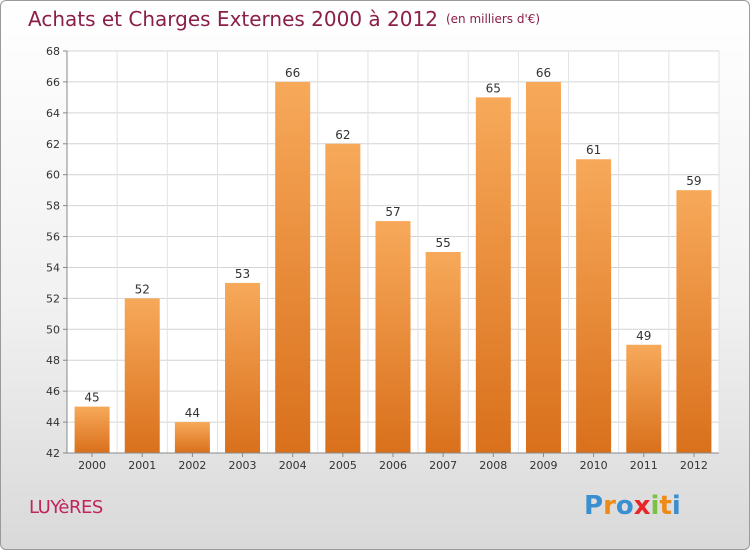 This screenshot has height=550, width=750. What do you see at coordinates (693, 181) in the screenshot?
I see `data-label: 59` at bounding box center [693, 181].